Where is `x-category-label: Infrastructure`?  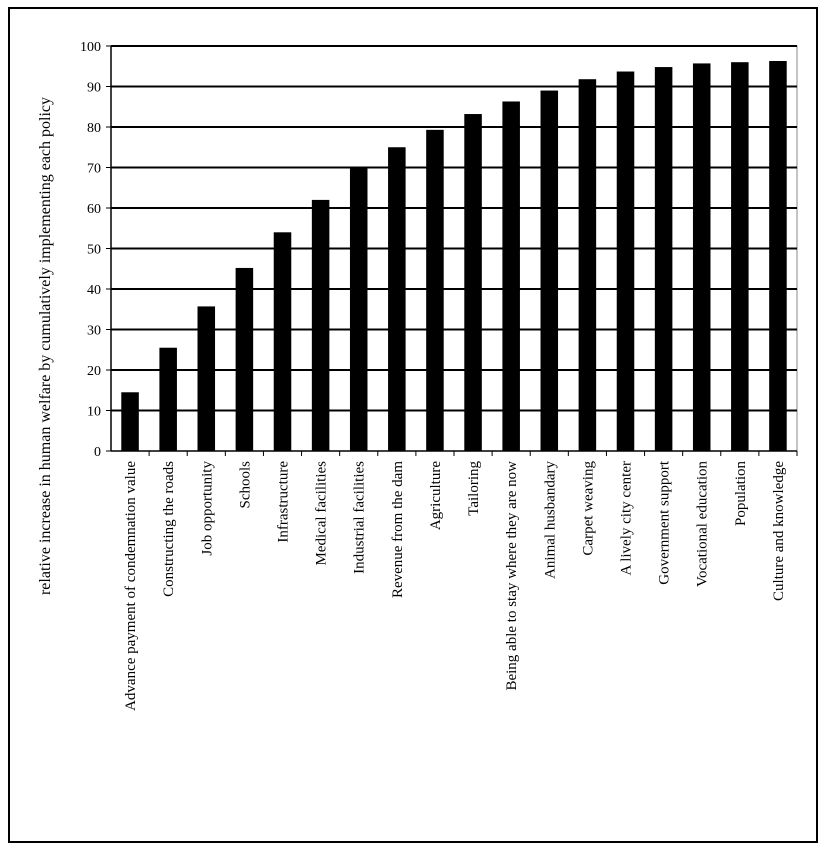 x-category-label: Infrastructure is located at coordinates (284, 502).